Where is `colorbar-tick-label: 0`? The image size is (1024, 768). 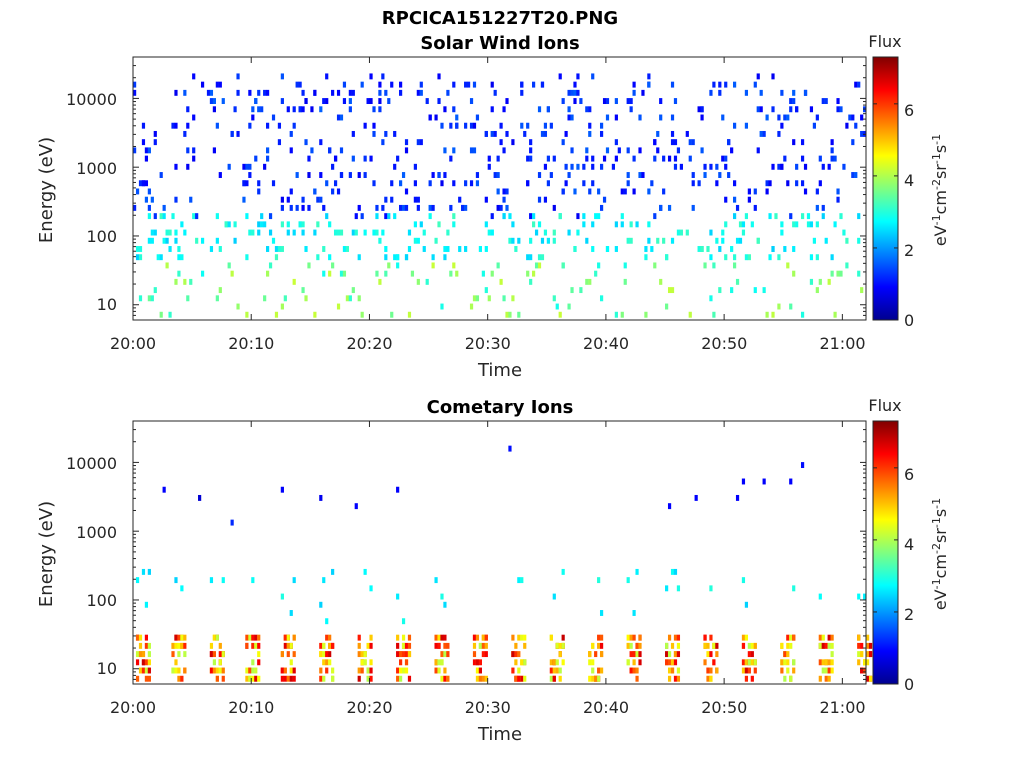 colorbar-tick-label: 0 is located at coordinates (909, 684).